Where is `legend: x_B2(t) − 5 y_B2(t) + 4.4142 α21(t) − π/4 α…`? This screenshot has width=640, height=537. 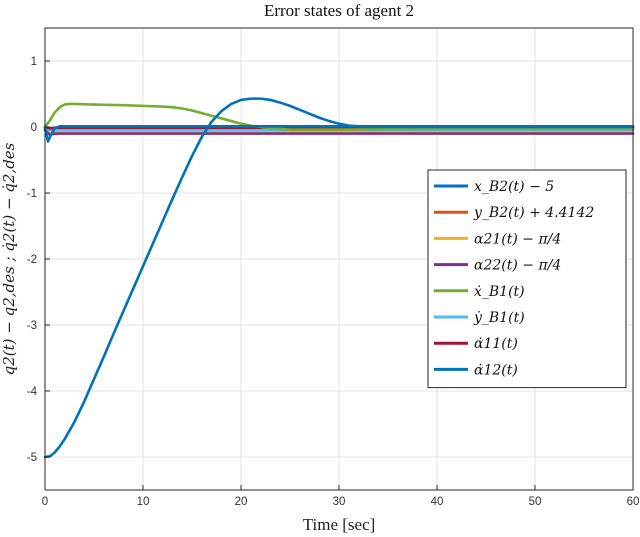
legend: x_B2(t) − 5 y_B2(t) + 4.4142 α21(t) − π/4 α… is located at coordinates (527, 279).